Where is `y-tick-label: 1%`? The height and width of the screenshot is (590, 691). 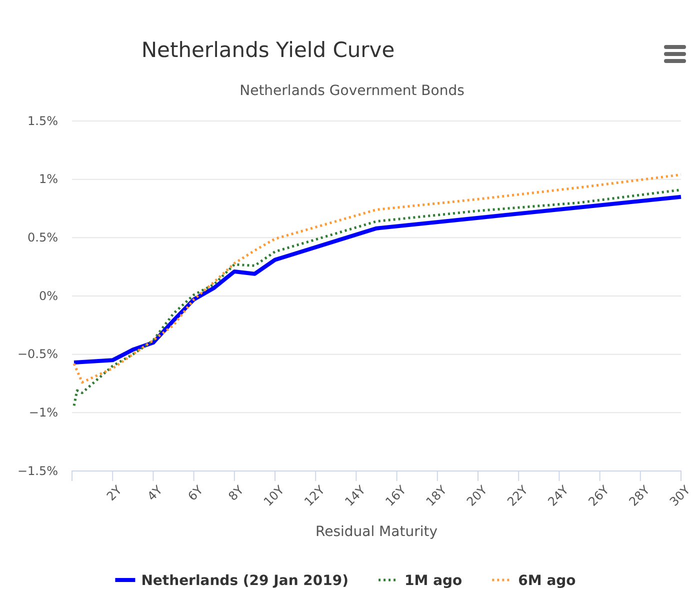
y-tick-label: 1% is located at coordinates (48, 179).